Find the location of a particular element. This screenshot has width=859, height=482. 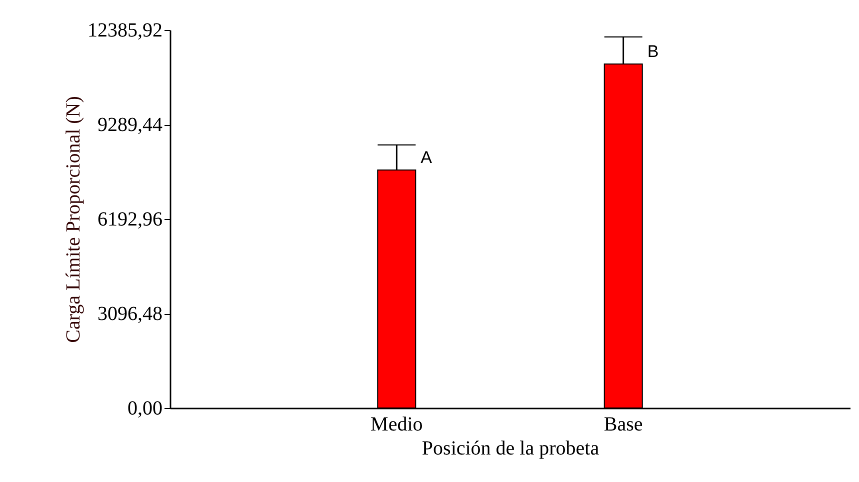

y-axis-title: Carga Límite Proporcional (N) is located at coordinates (73, 219).